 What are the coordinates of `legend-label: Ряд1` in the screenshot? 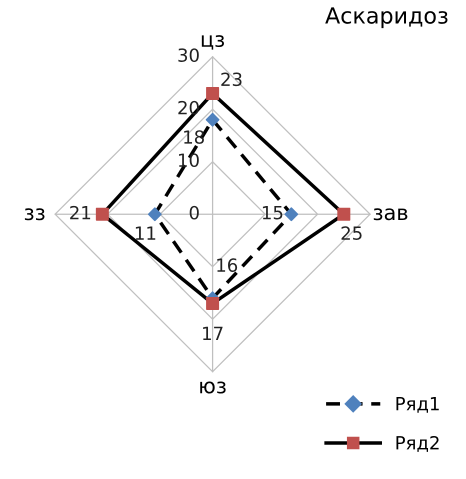 It's located at (417, 405).